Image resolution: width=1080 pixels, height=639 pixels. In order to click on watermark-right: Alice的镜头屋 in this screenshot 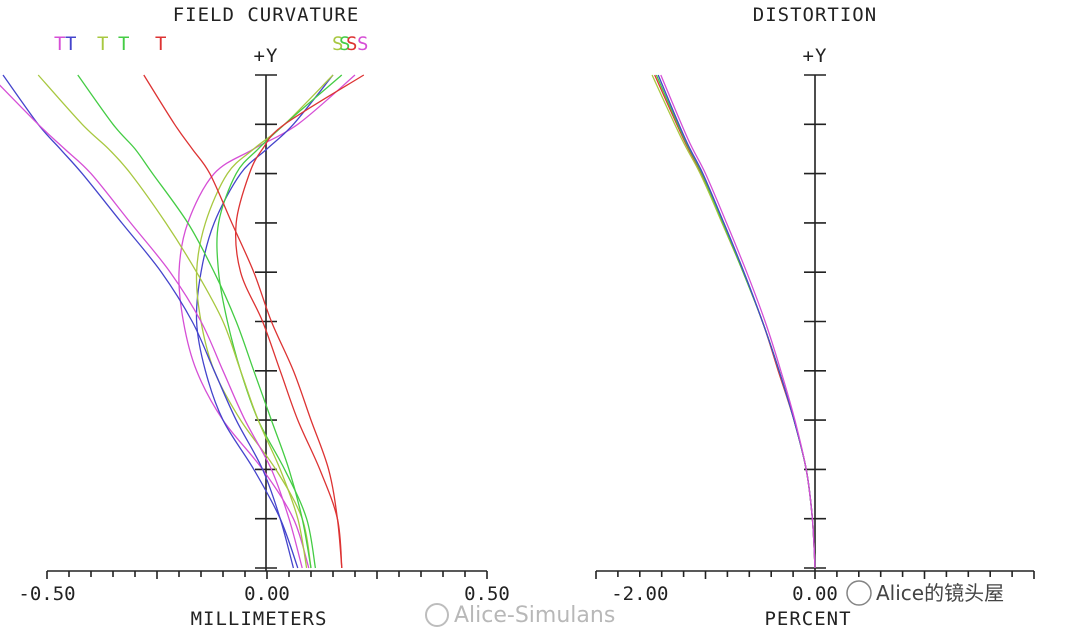, I will do `click(925, 593)`.